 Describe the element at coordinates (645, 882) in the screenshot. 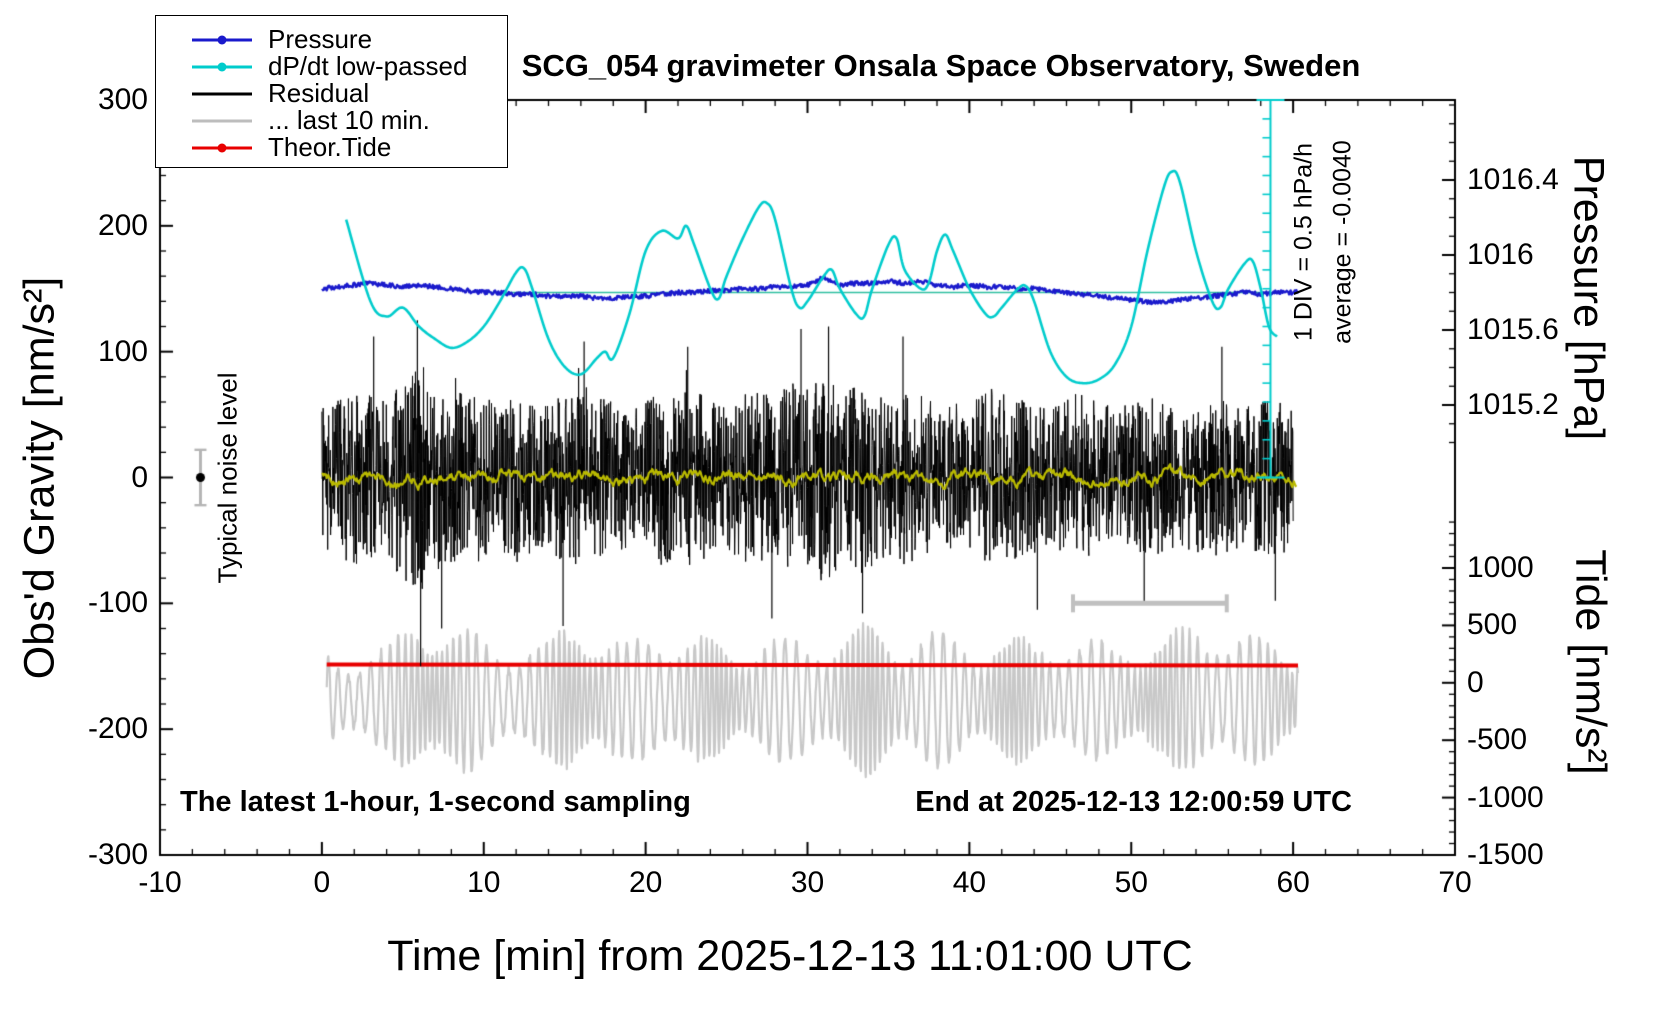

I see `x-tick-label: 20` at that location.